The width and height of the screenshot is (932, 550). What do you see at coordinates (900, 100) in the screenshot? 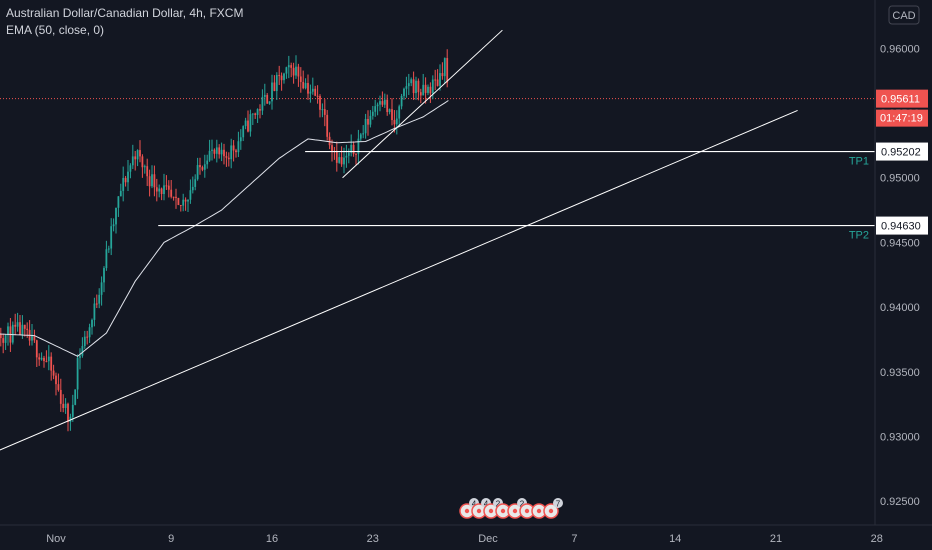
I see `current-price-value: 0.95611` at bounding box center [900, 100].